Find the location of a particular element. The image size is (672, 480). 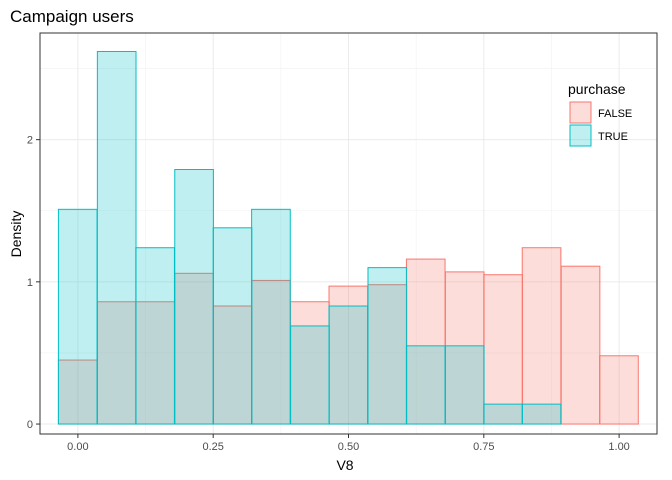

x-tick-label: 1.00 is located at coordinates (618, 447).